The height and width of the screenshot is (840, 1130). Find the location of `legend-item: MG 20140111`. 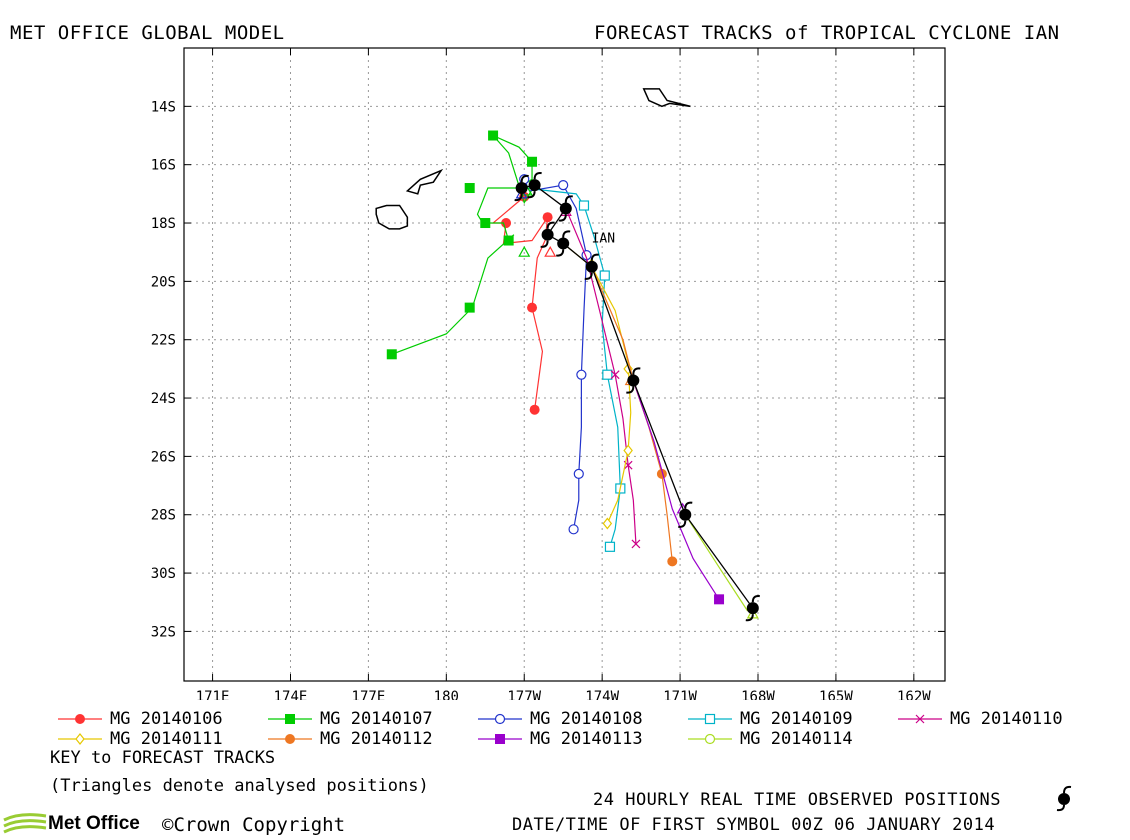

legend-item: MG 20140111 is located at coordinates (139, 739).